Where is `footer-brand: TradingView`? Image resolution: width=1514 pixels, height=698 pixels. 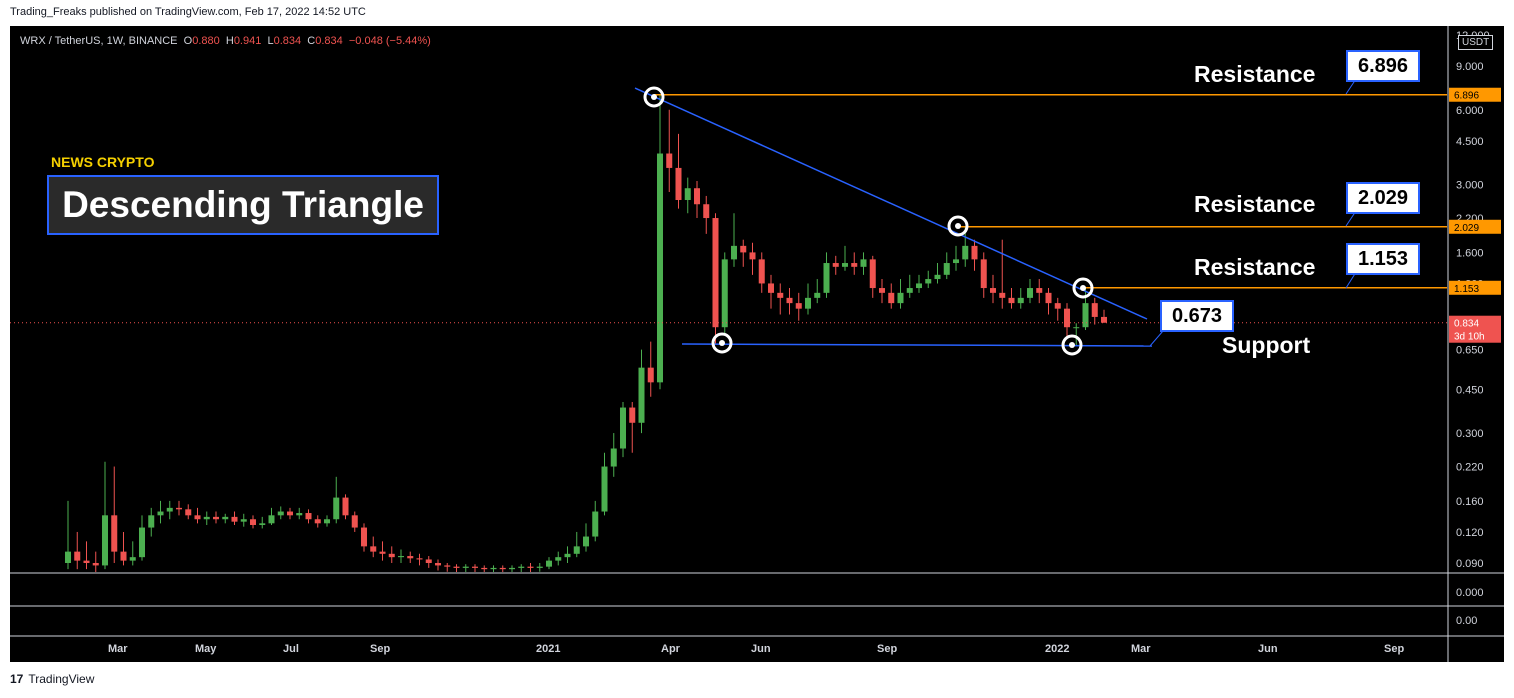 footer-brand: TradingView is located at coordinates (61, 679).